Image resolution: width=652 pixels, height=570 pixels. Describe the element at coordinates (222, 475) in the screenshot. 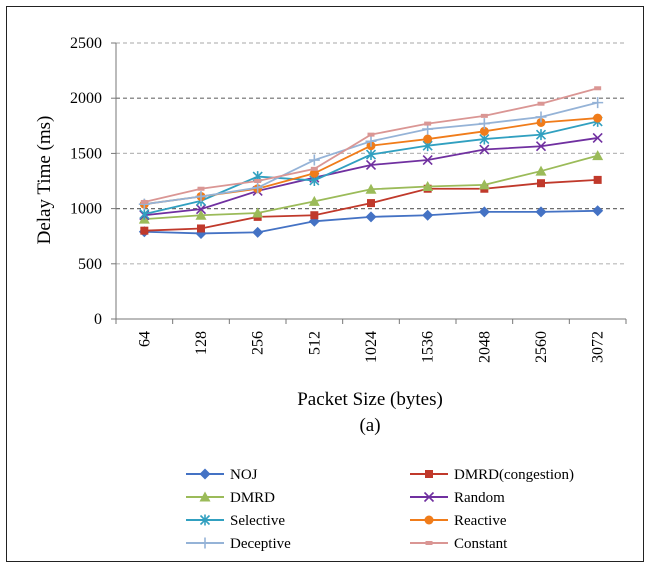

I see `legend-item: NOJ` at that location.